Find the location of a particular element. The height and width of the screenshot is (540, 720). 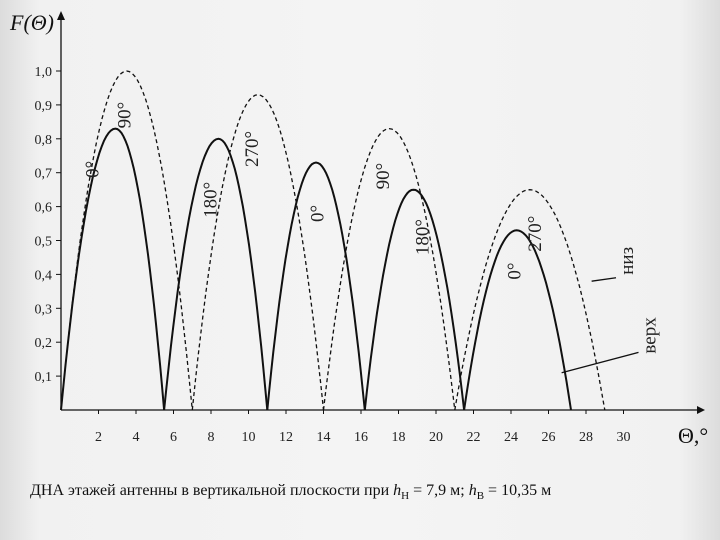

x-tick-label: 6 is located at coordinates (173, 437).